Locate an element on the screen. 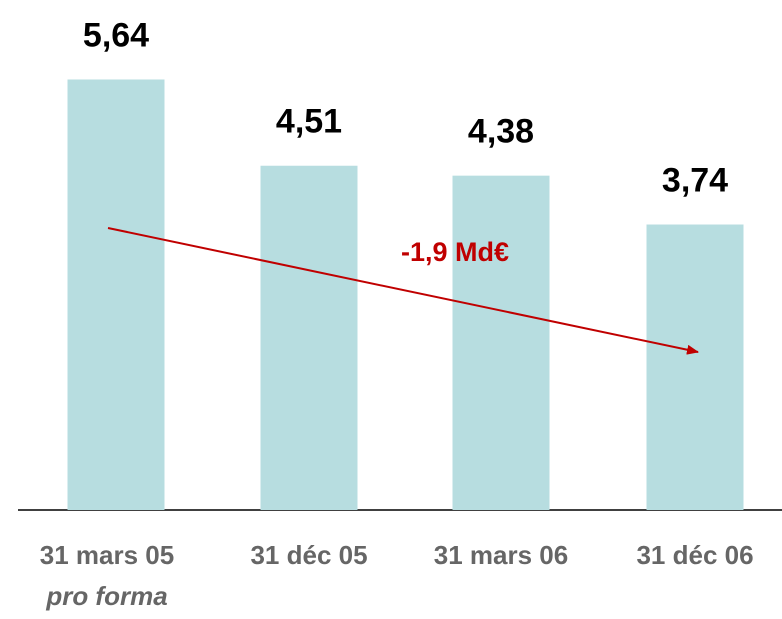  x-tick-label: 31 mars 06 is located at coordinates (501, 555).